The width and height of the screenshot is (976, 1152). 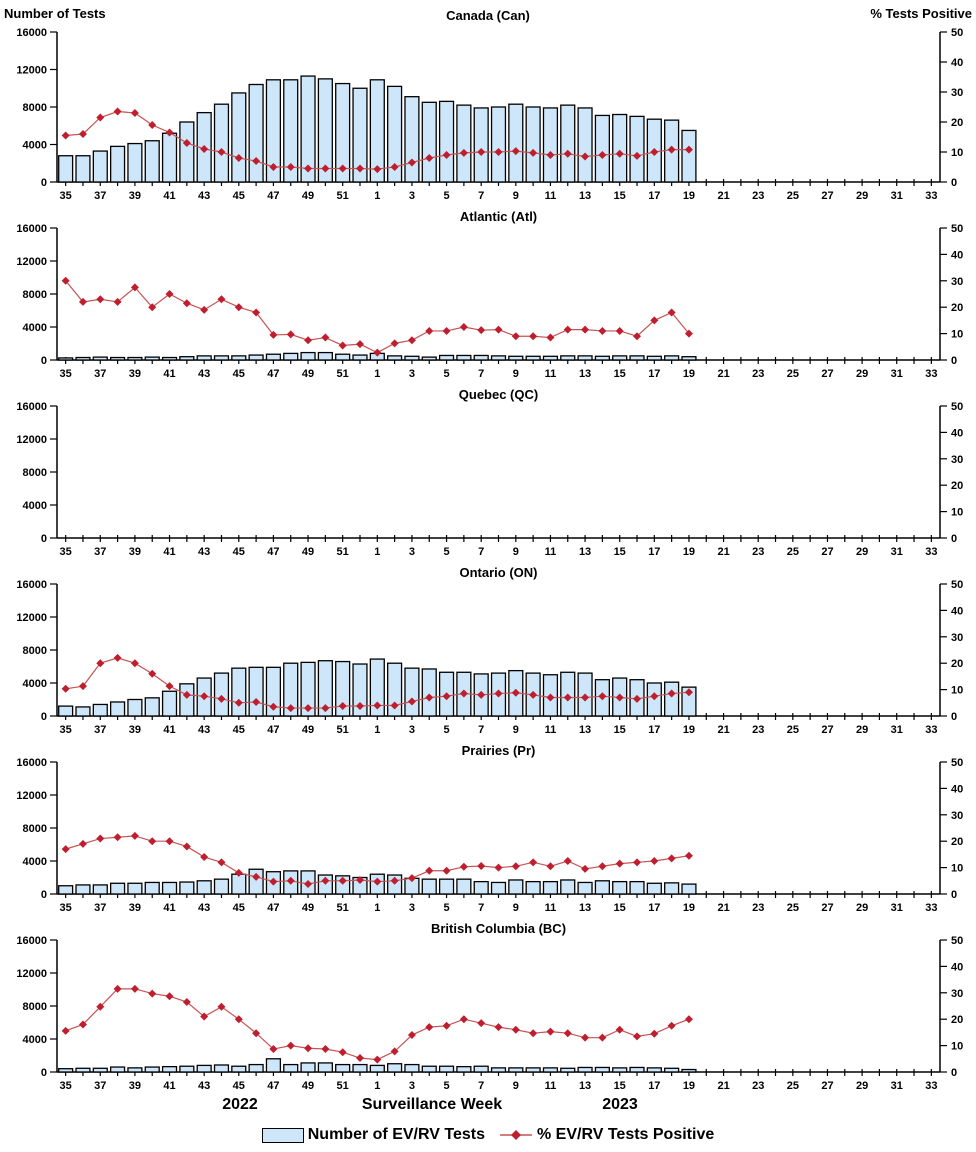 What do you see at coordinates (55, 13) in the screenshot?
I see `left-axis-title: Number of Tests` at bounding box center [55, 13].